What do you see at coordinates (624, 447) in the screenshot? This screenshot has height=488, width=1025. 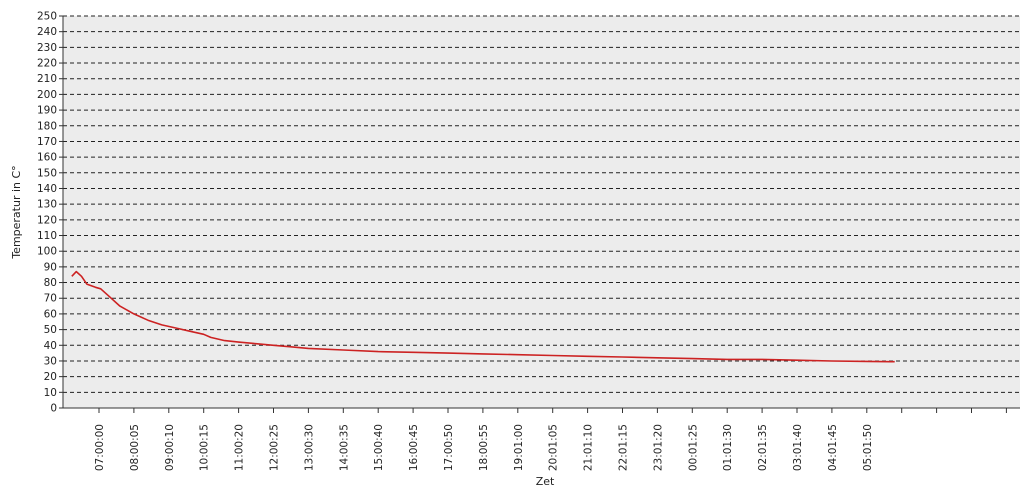 I see `x-tick-label: 22:01:15` at bounding box center [624, 447].